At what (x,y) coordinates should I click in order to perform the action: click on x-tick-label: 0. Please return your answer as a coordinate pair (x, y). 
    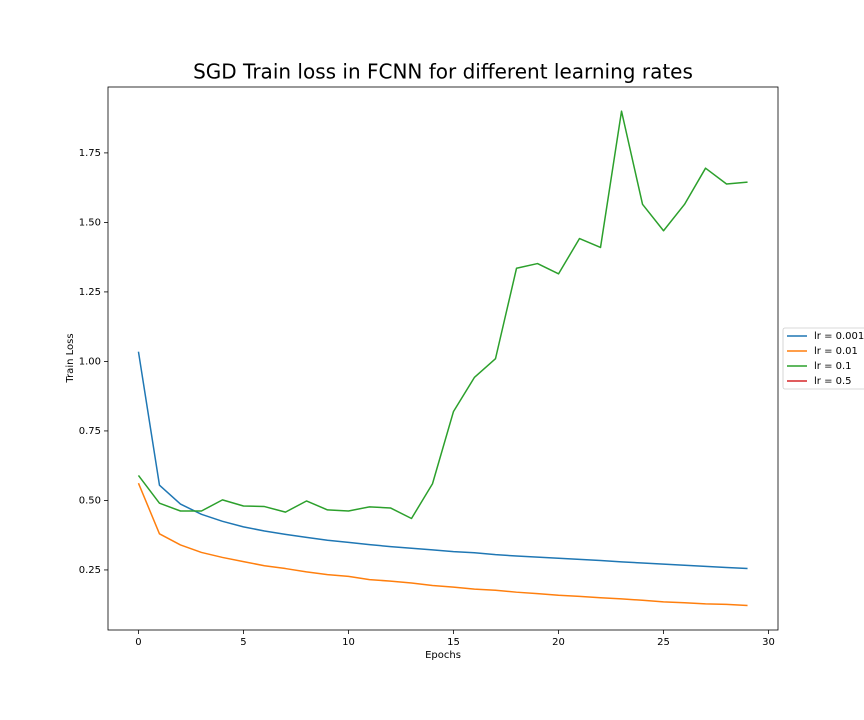
    Looking at the image, I should click on (138, 642).